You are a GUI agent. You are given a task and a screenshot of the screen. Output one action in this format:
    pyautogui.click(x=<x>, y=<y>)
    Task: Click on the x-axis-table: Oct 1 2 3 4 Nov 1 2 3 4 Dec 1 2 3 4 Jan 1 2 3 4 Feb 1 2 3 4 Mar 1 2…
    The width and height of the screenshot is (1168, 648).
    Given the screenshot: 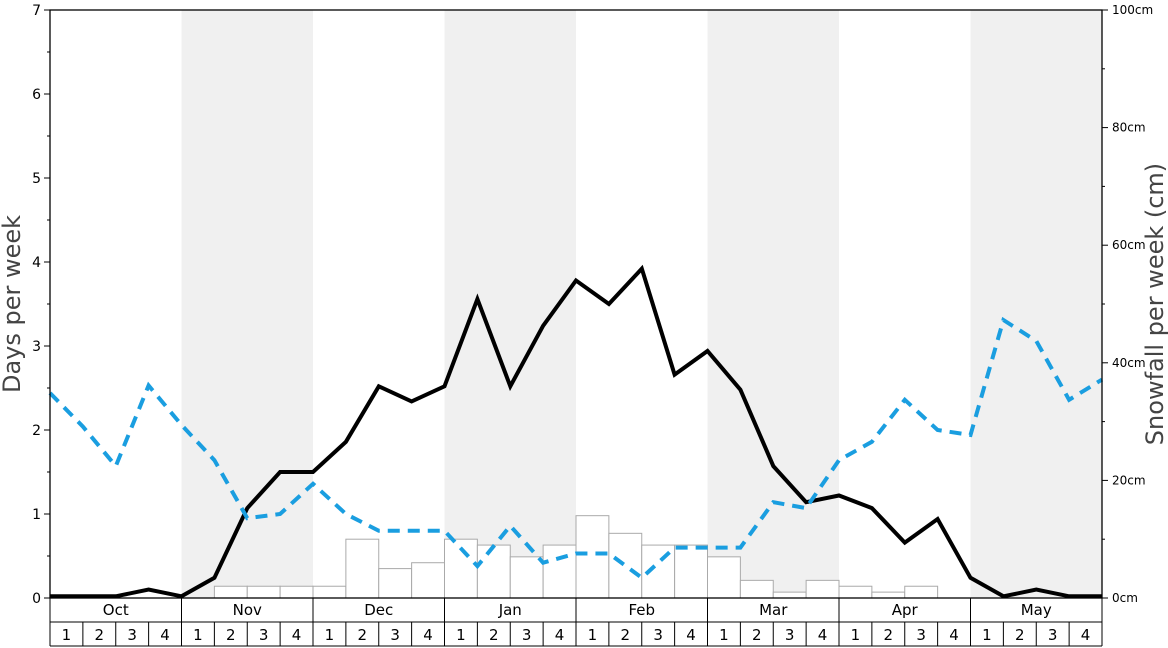 What is the action you would take?
    pyautogui.click(x=576, y=622)
    